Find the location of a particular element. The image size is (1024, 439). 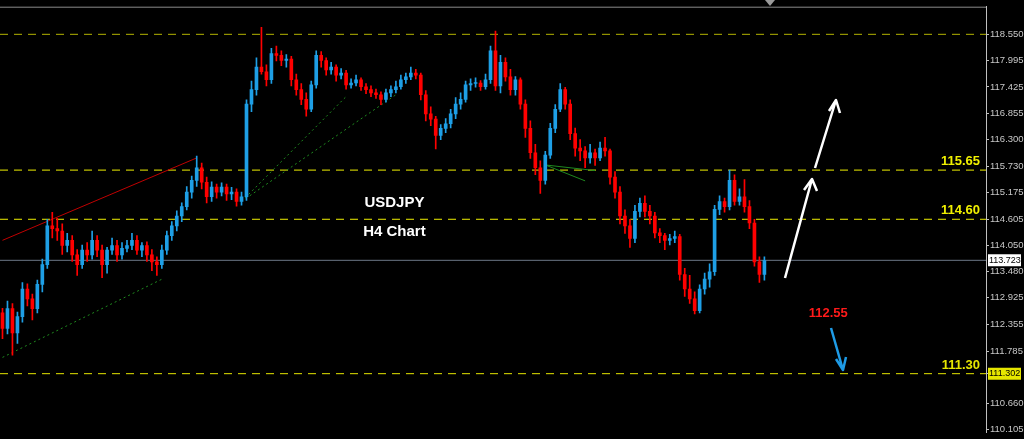

y-tick-label: 116.300 is located at coordinates (1007, 139).